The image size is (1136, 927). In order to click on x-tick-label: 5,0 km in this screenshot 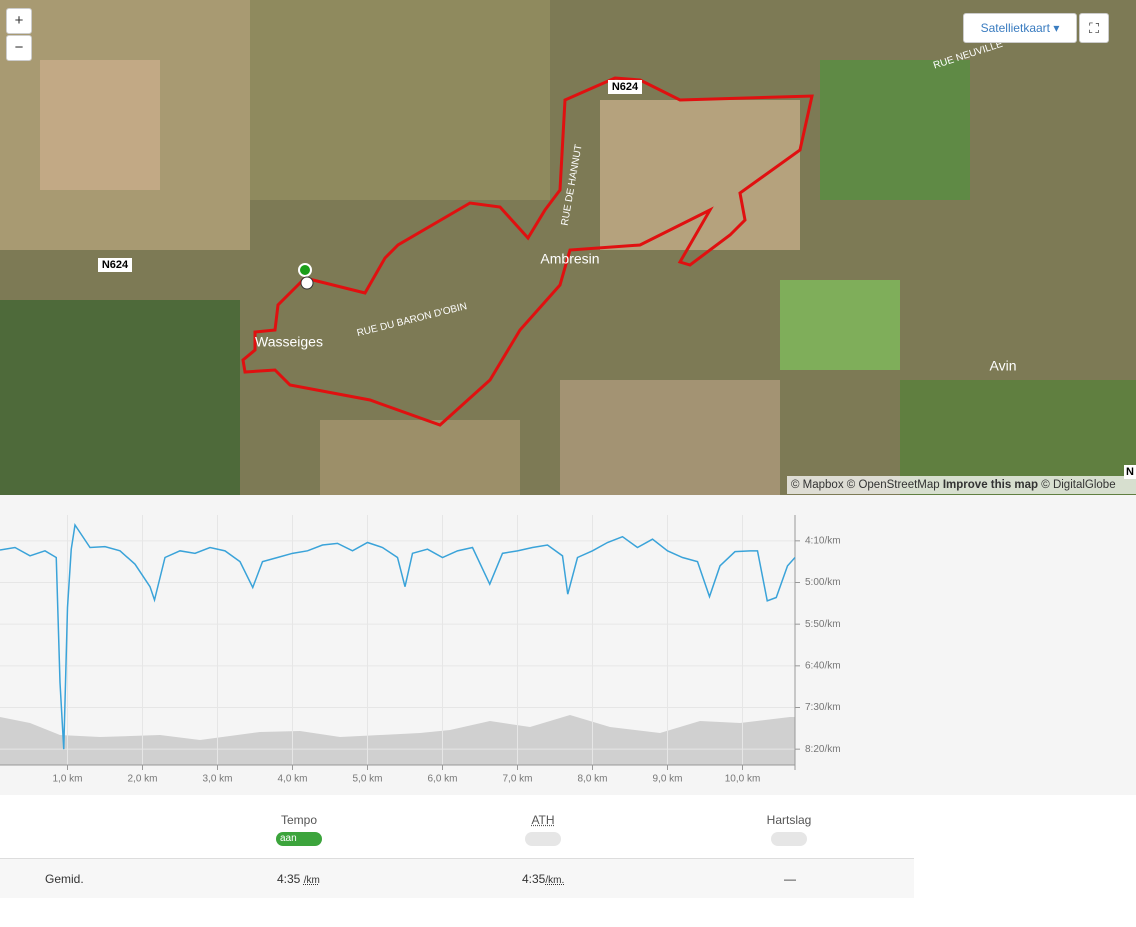, I will do `click(367, 779)`.